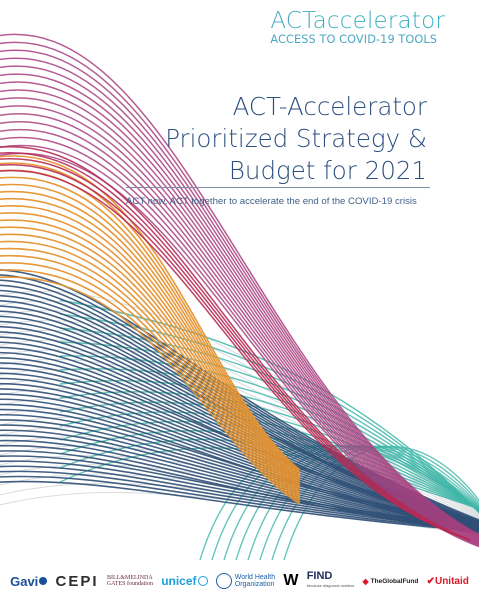 The height and width of the screenshot is (600, 479). Describe the element at coordinates (179, 581) in the screenshot. I see `unicef-logo-text: unicef` at that location.